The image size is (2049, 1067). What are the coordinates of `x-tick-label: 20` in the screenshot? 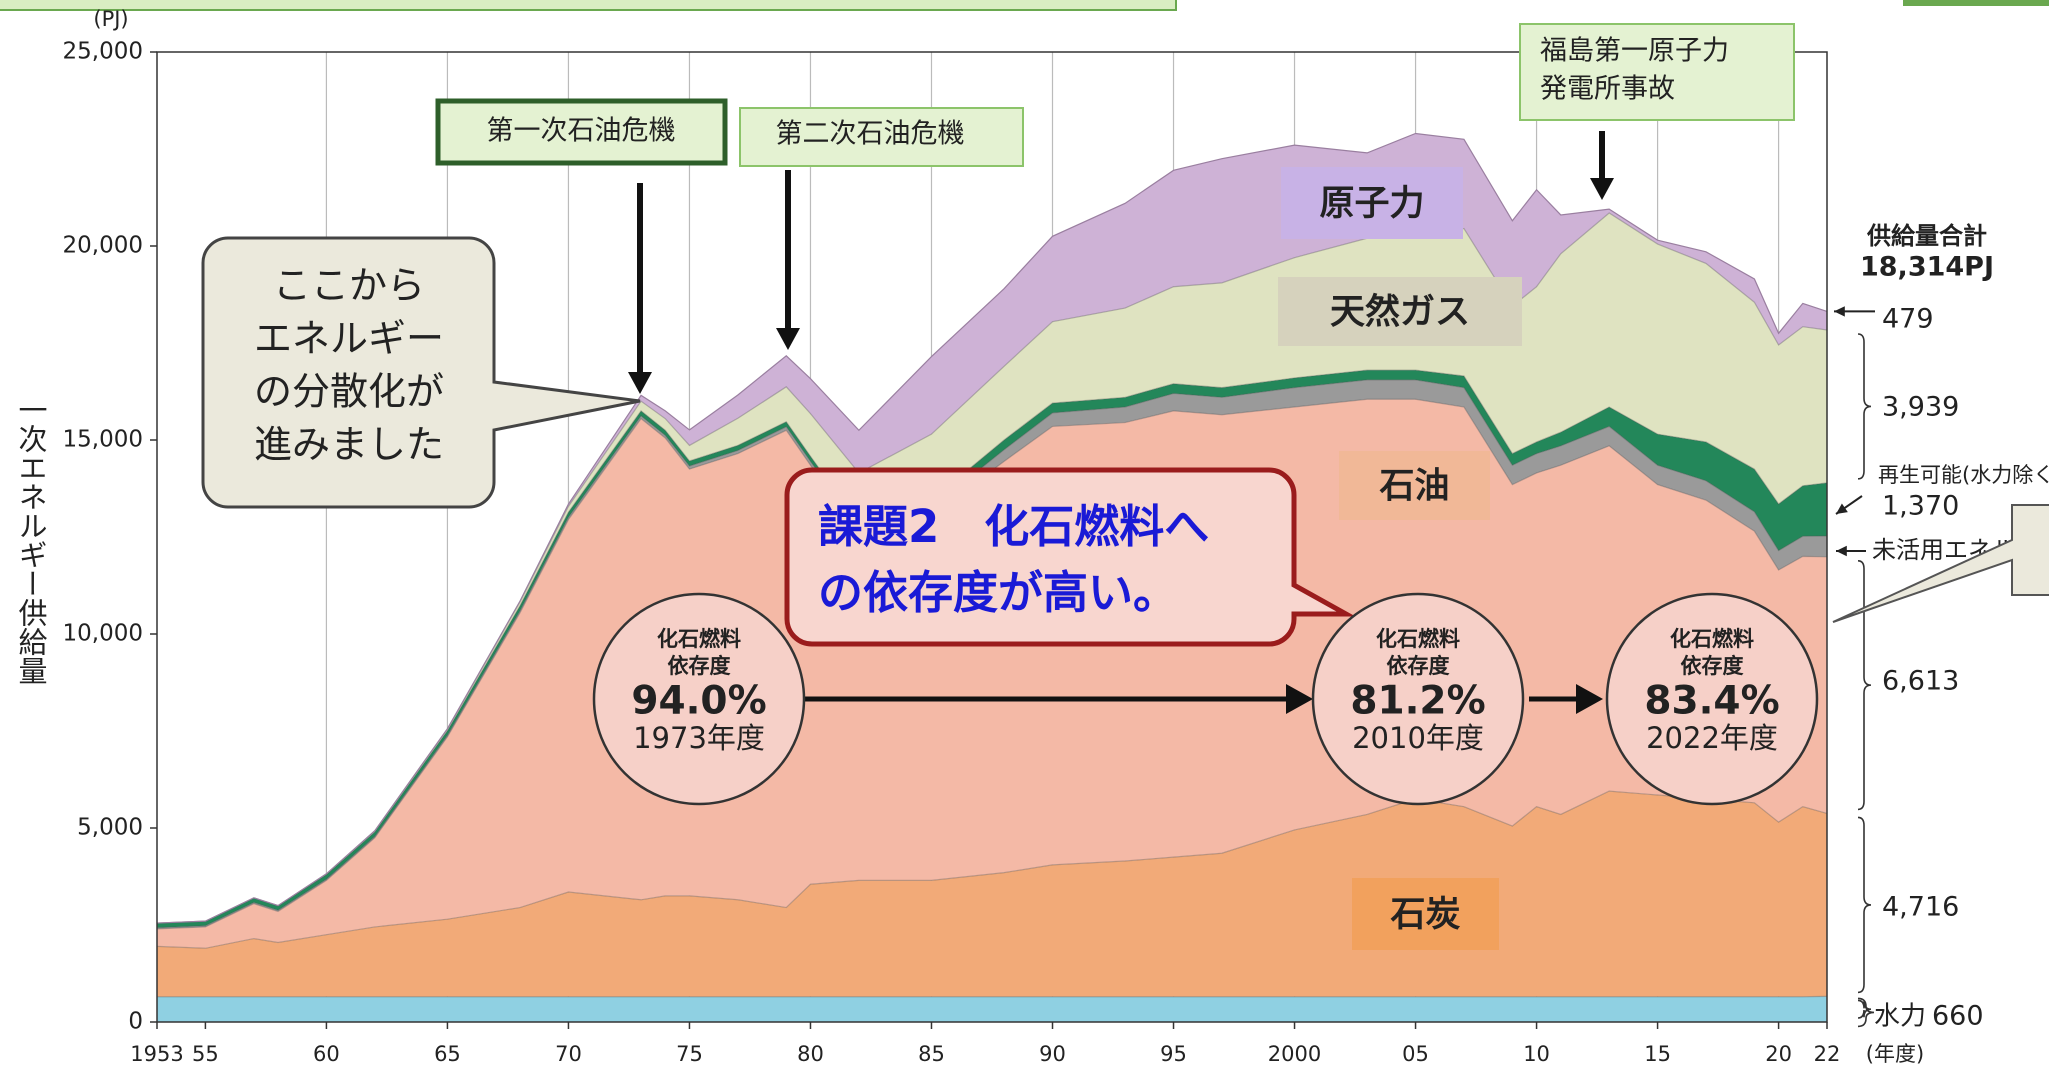 It's located at (1778, 1054).